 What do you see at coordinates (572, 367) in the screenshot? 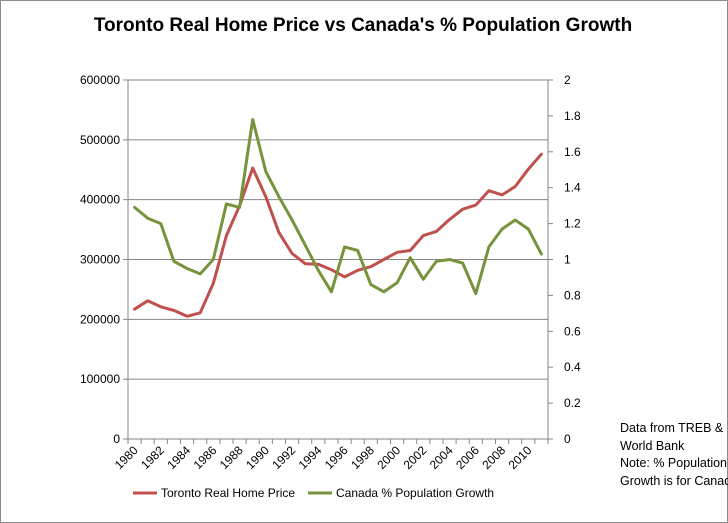
I see `y-right-tick-label: 0.4` at bounding box center [572, 367].